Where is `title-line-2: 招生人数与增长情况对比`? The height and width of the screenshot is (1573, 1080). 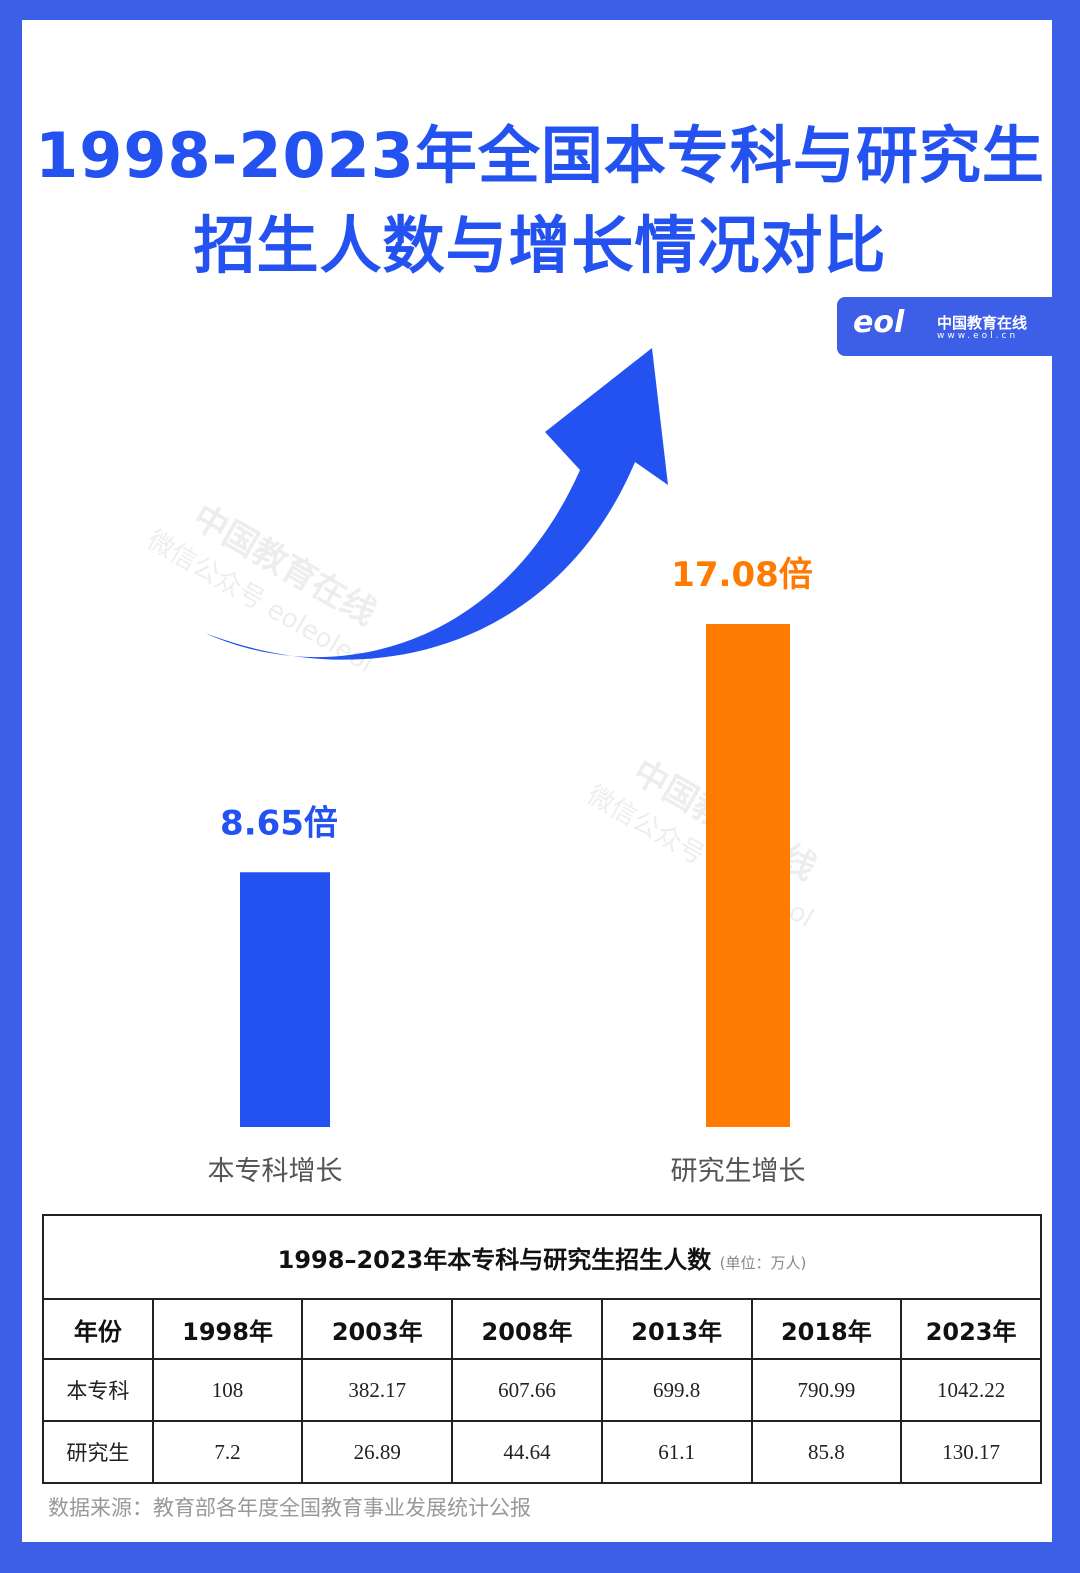 title-line-2: 招生人数与增长情况对比 is located at coordinates (540, 245).